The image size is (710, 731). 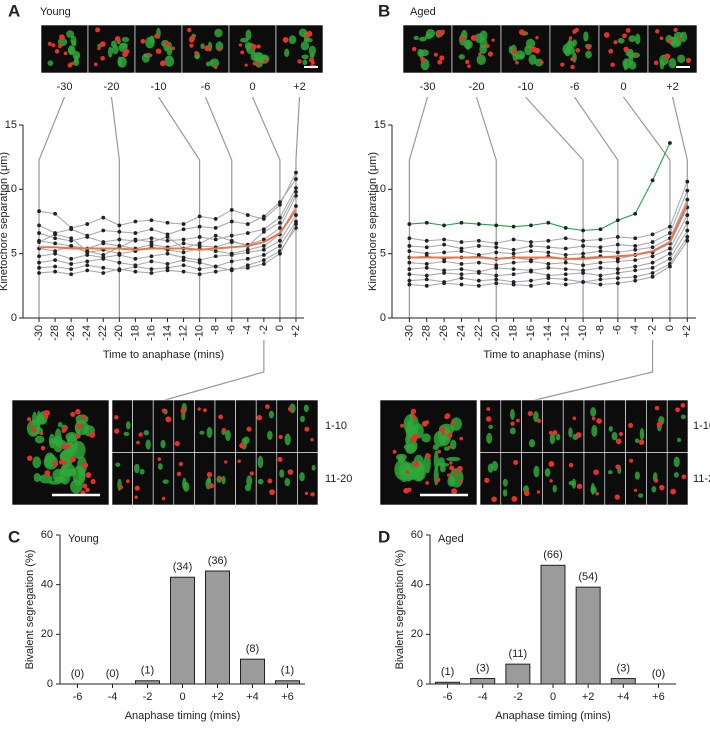 What do you see at coordinates (287, 697) in the screenshot?
I see `x-tick-label: +6` at bounding box center [287, 697].